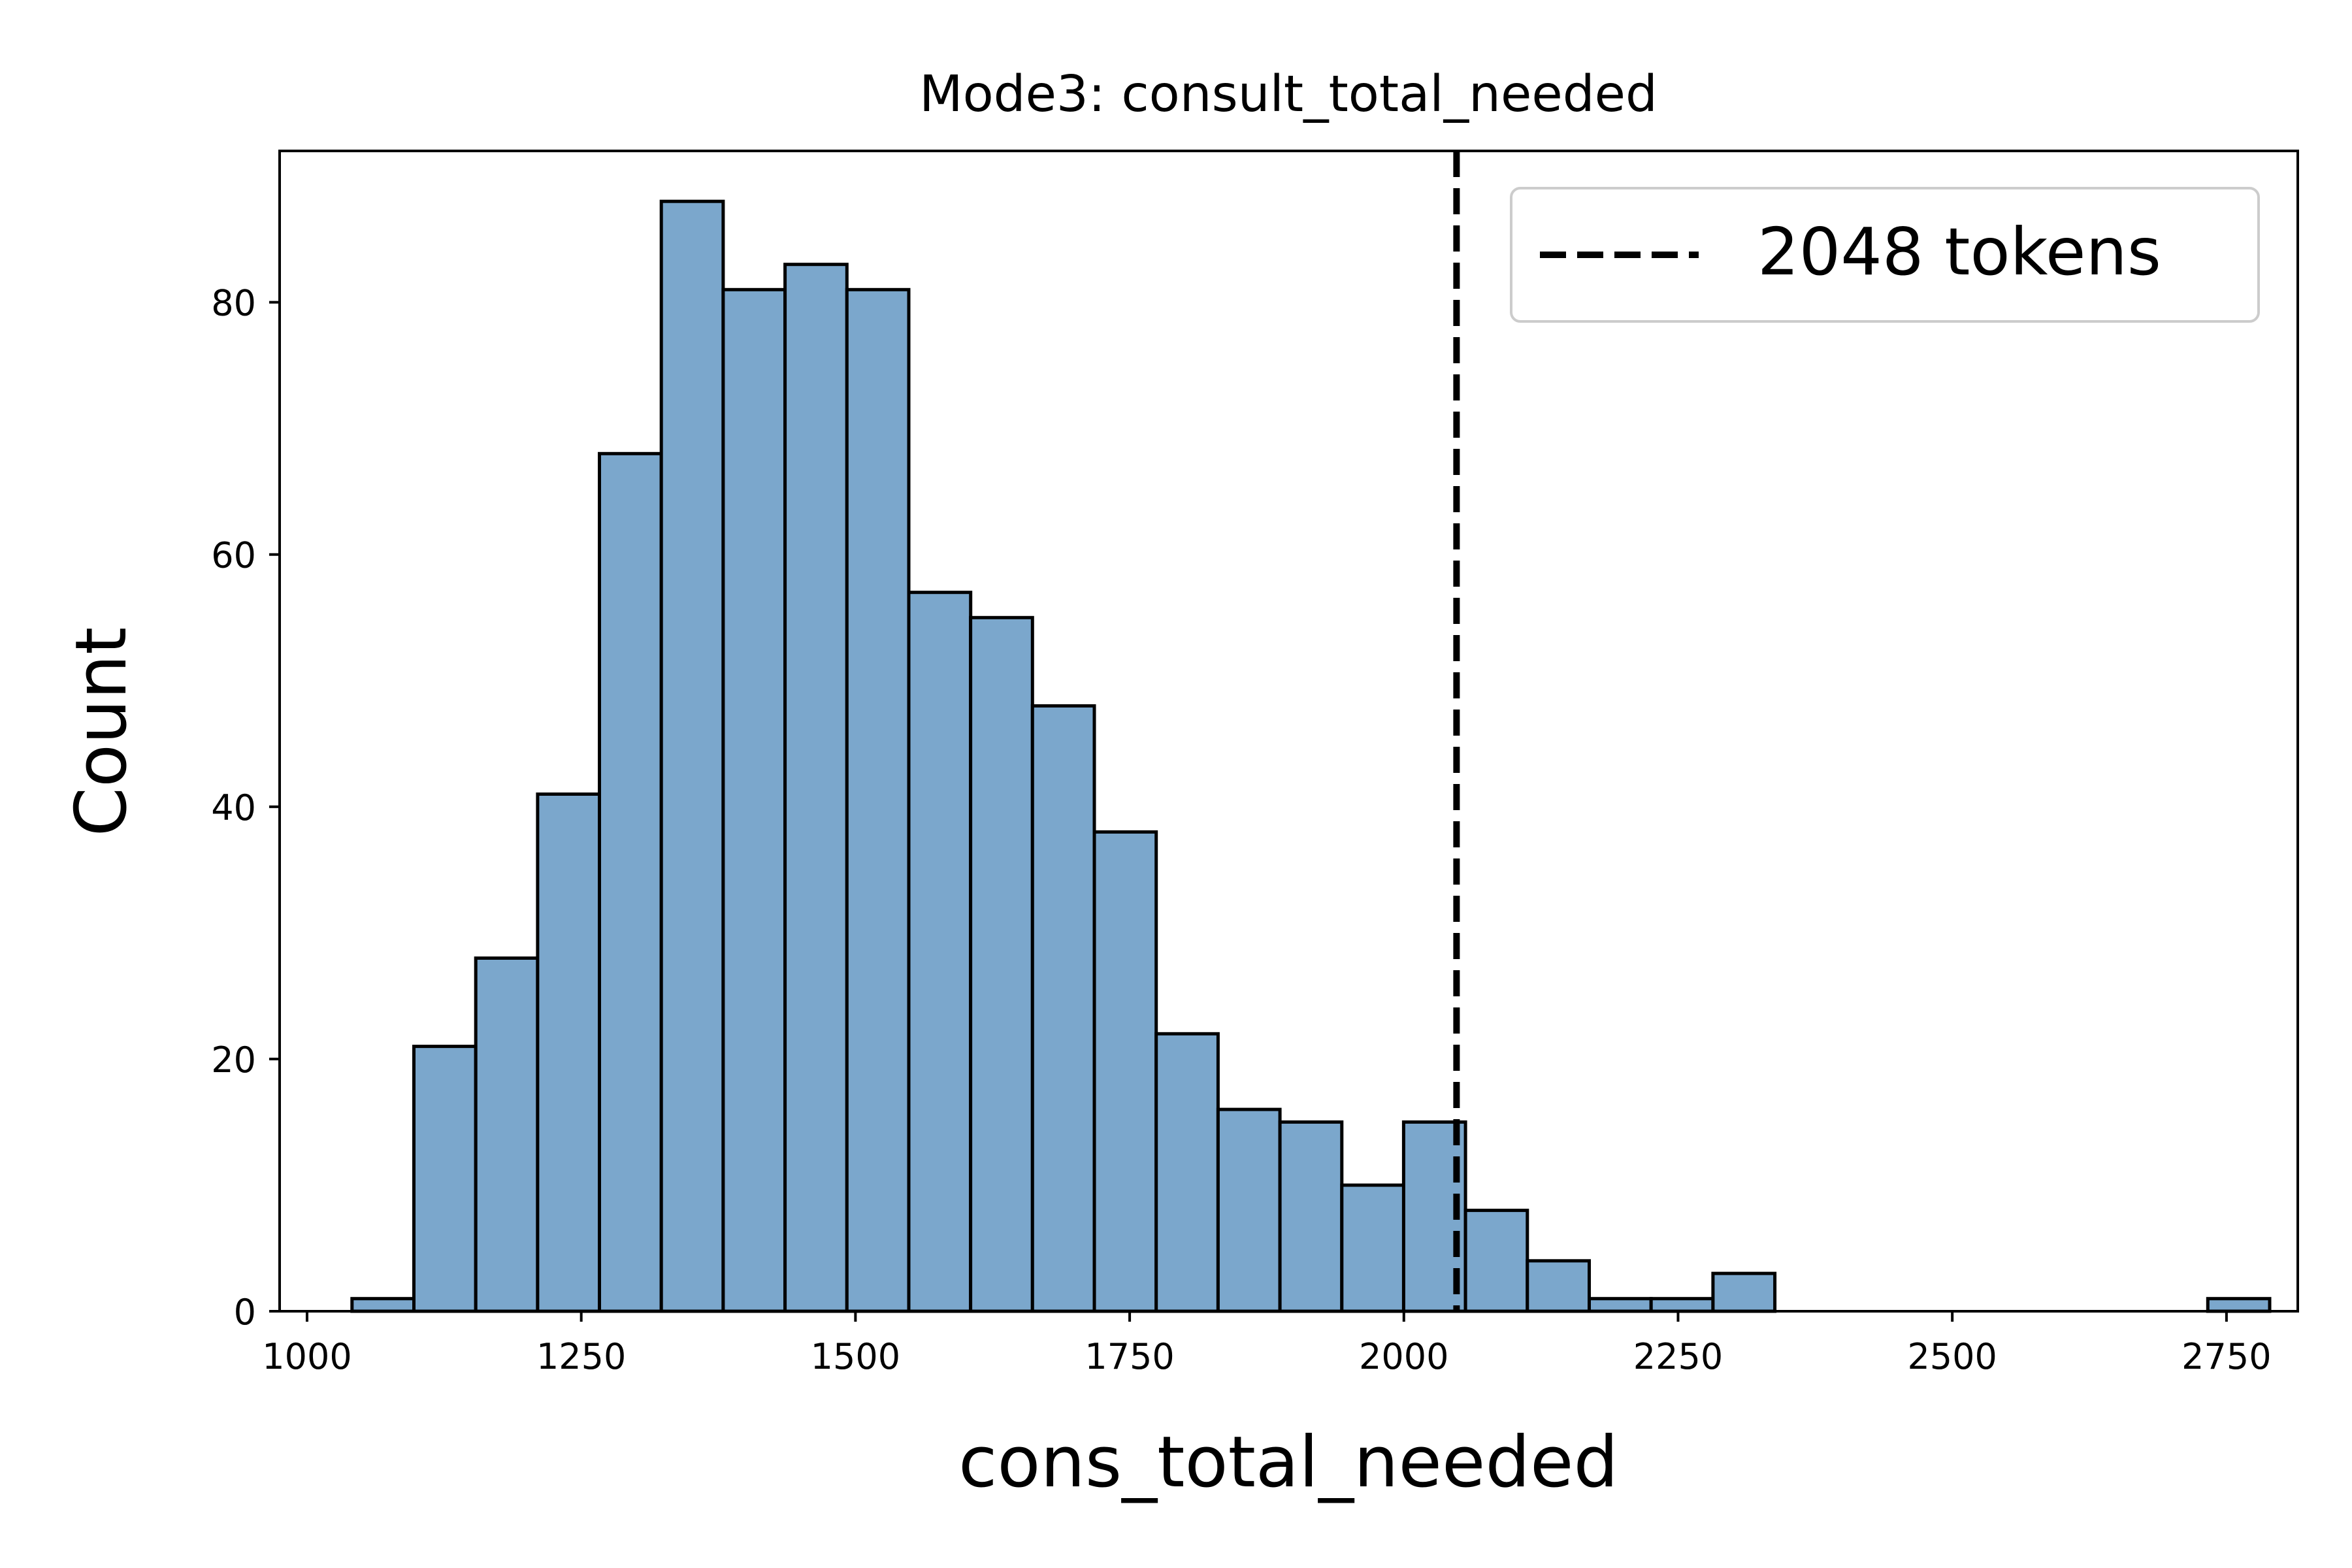 This screenshot has height=1568, width=2352. What do you see at coordinates (1403, 1356) in the screenshot?
I see `x-tick-label: 2000` at bounding box center [1403, 1356].